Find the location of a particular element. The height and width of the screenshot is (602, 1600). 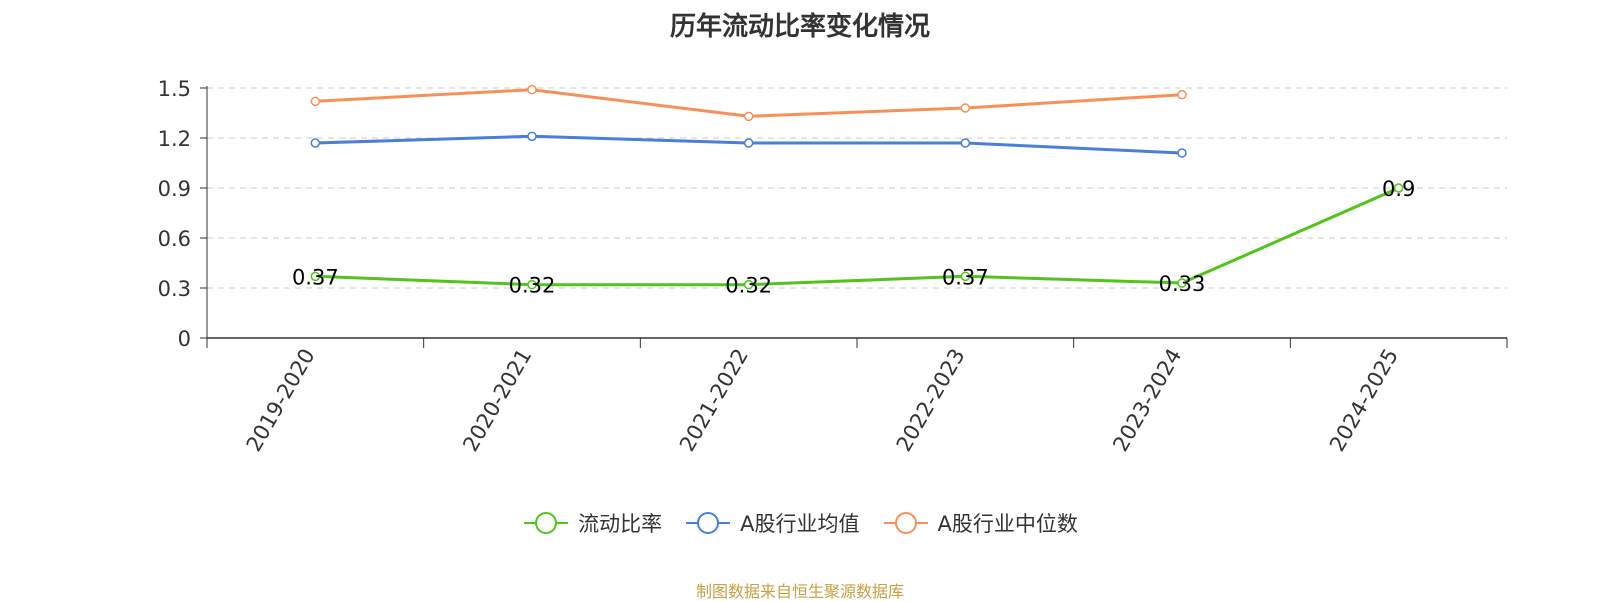

legend-item-industry-median: A股行业中位数 is located at coordinates (980, 523).